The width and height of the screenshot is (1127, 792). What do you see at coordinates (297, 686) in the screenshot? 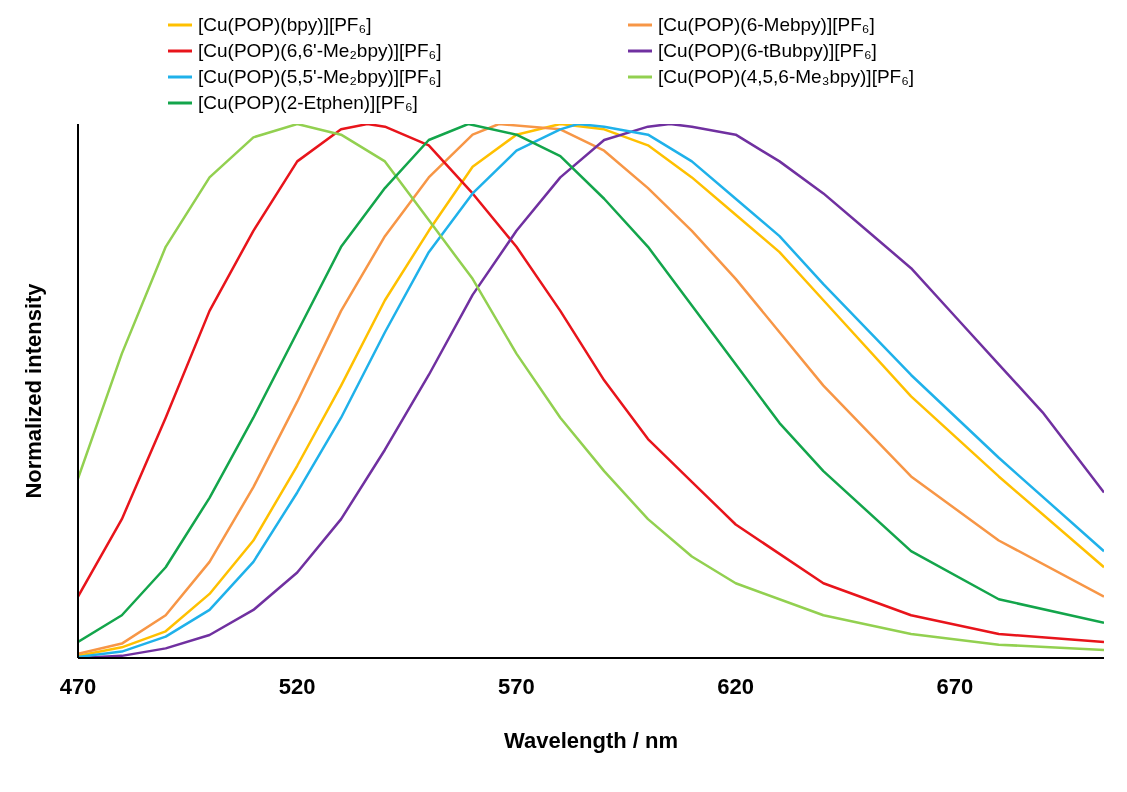
I see `x-tick-label: 520` at bounding box center [297, 686].